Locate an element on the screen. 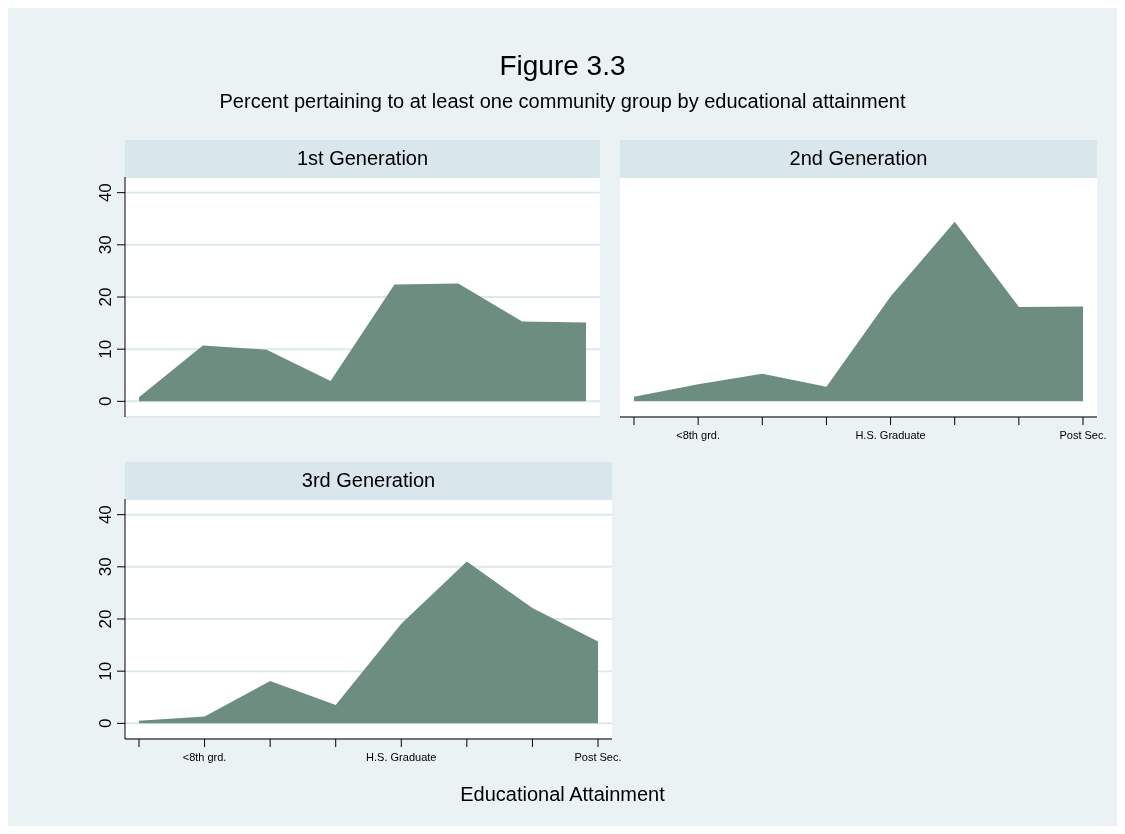 The image size is (1125, 834). chart-title: 3rd Generation is located at coordinates (368, 480).